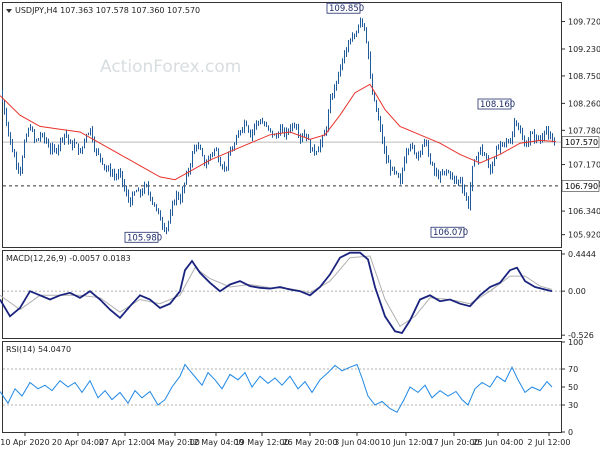 The height and width of the screenshot is (450, 600). I want to click on macd-ytick-label: 0.00, so click(577, 291).